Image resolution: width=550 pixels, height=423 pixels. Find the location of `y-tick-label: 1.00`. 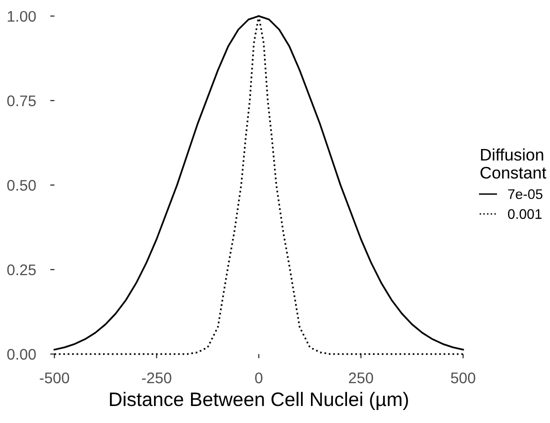

y-tick-label: 1.00 is located at coordinates (22, 16).